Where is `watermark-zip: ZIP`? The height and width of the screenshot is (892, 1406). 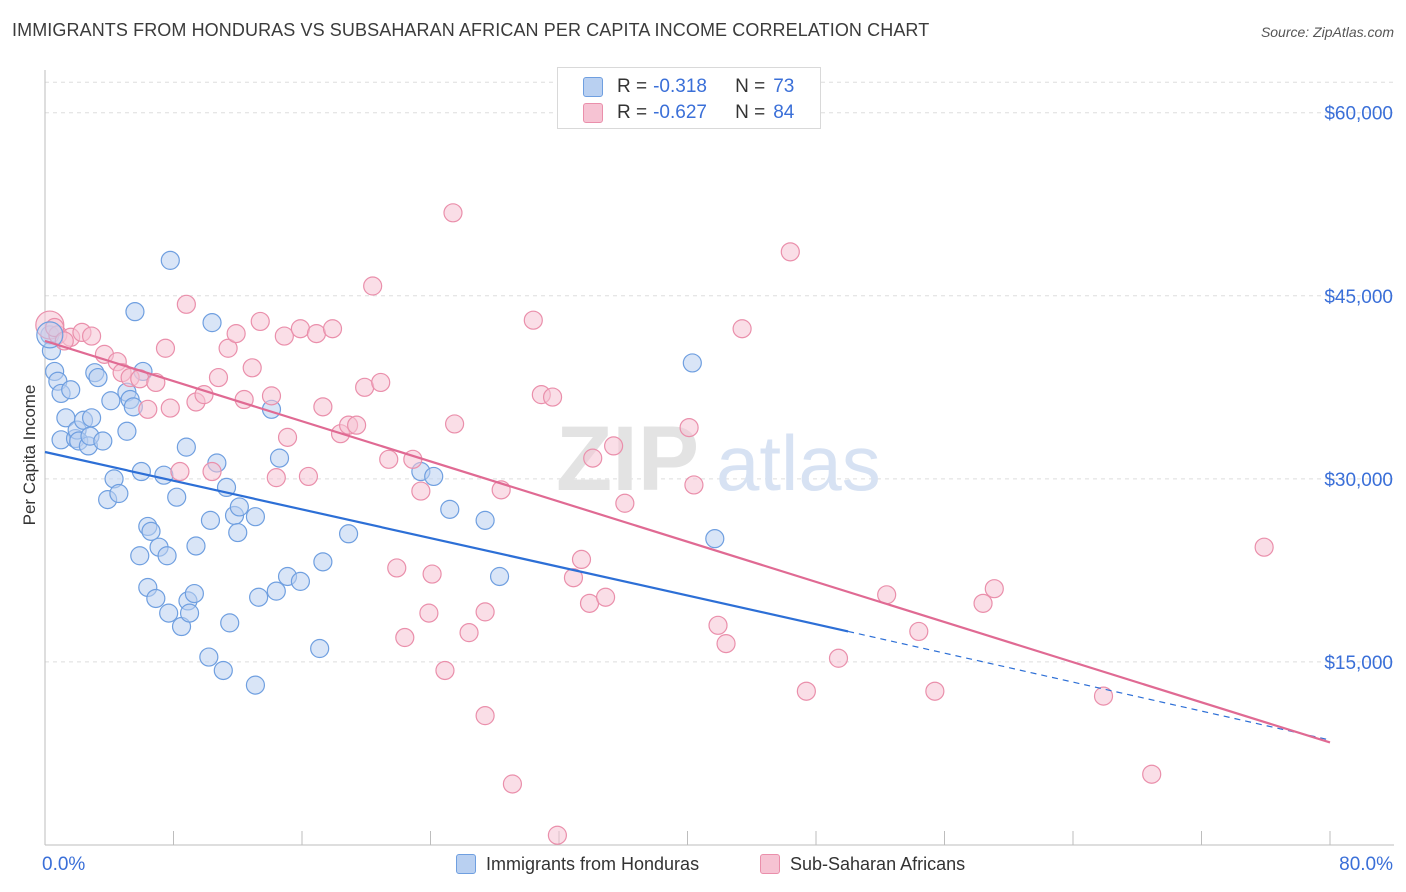 watermark-zip: ZIP is located at coordinates (627, 459).